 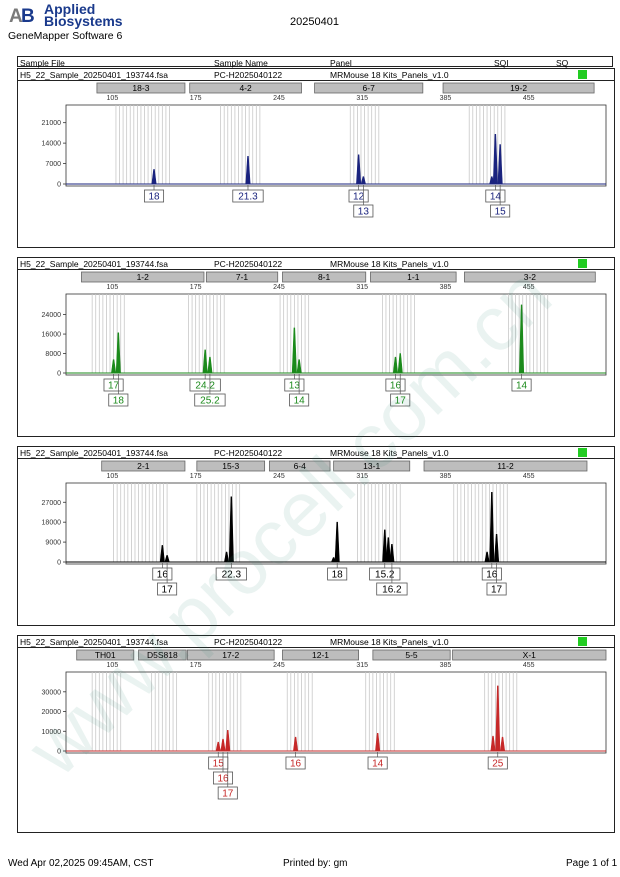 I want to click on sq-status-indicator, so click(x=582, y=263).